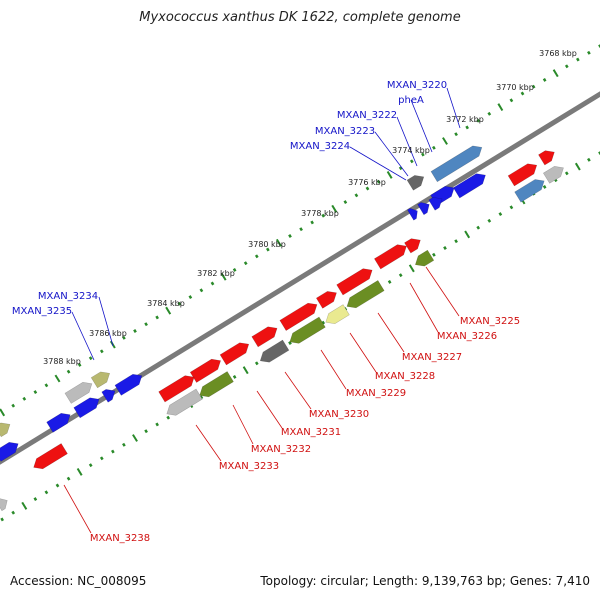  Describe the element at coordinates (320, 146) in the screenshot. I see `gene-label: MXAN_3224` at that location.